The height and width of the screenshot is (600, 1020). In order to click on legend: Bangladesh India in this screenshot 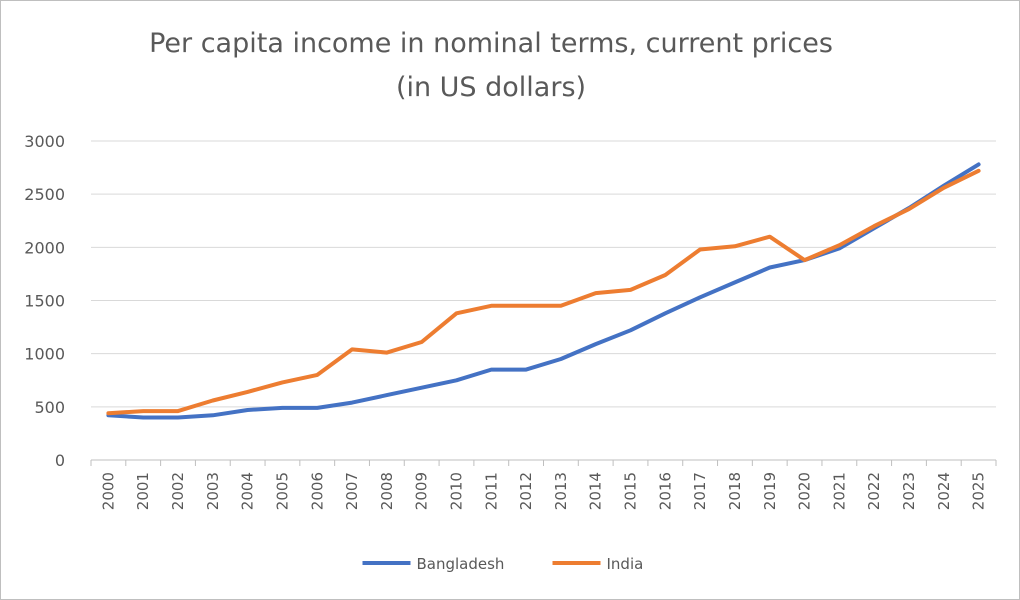, I will do `click(503, 564)`.